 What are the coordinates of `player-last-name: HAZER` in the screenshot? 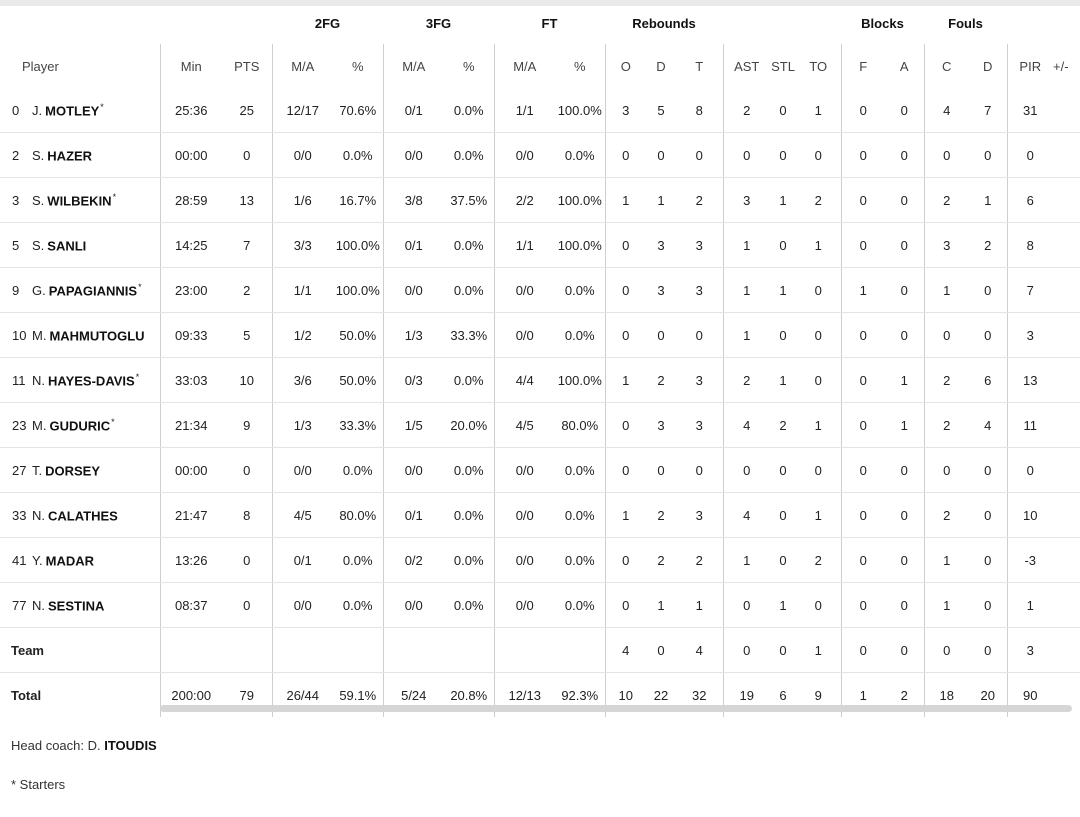 It's located at (70, 156).